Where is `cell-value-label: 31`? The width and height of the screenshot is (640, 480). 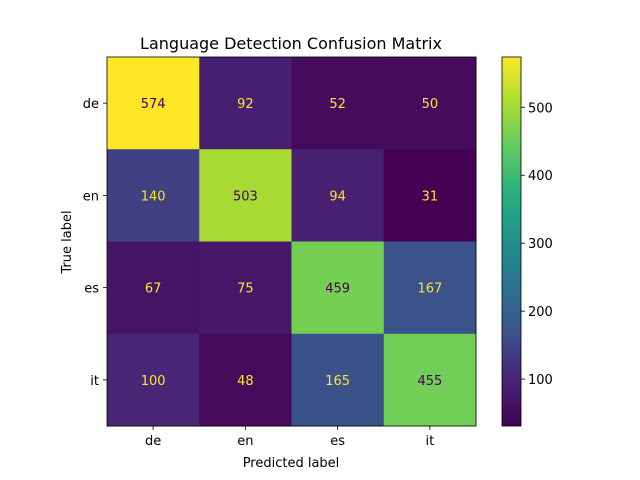
cell-value-label: 31 is located at coordinates (430, 196).